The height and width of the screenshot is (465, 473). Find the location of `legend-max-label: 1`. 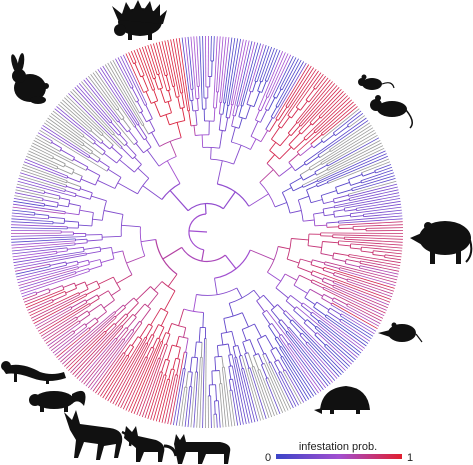

legend-max-label: 1 is located at coordinates (410, 458).